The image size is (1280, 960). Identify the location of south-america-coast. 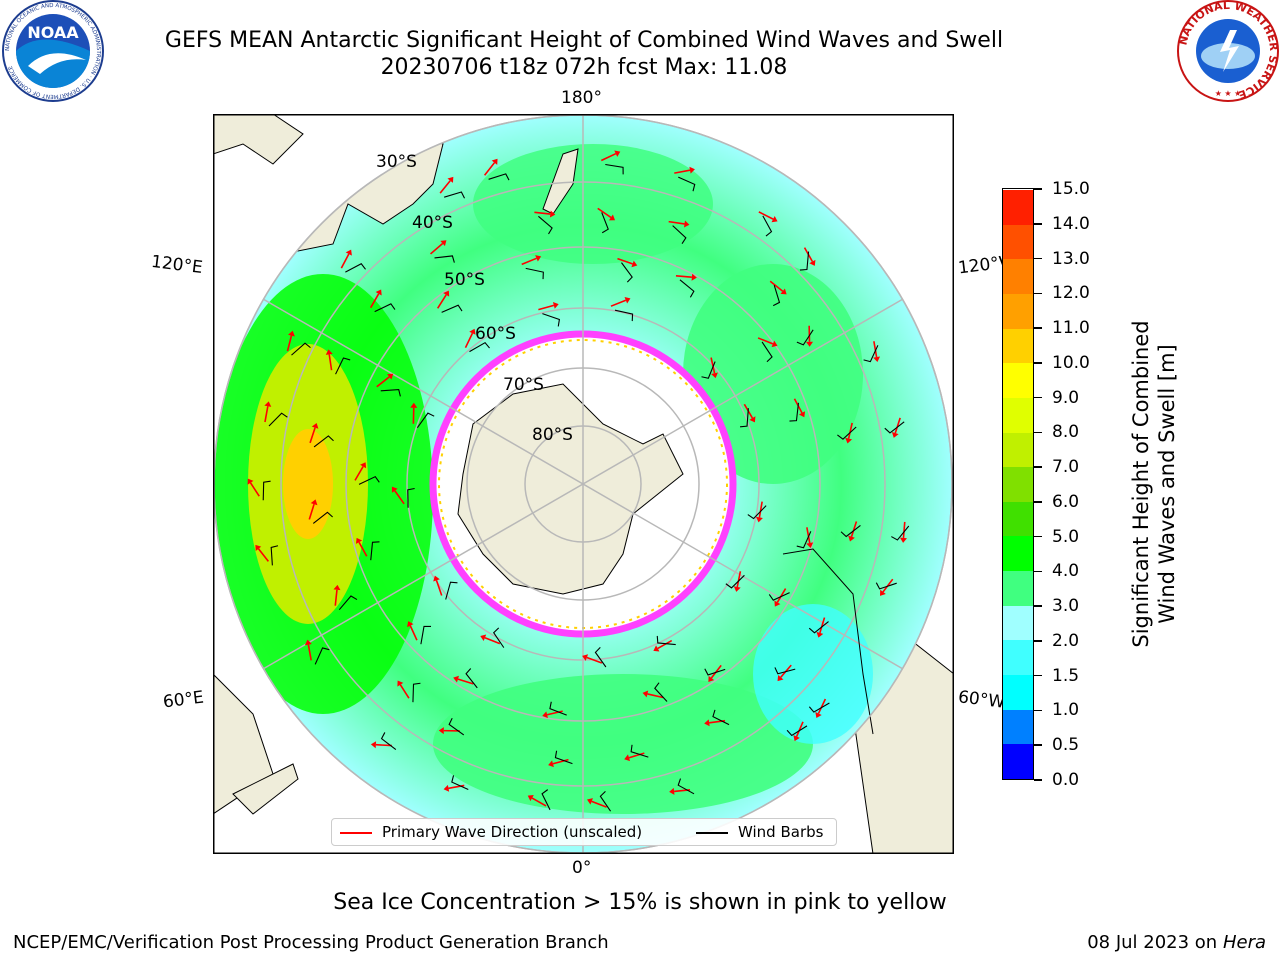
(828, 641).